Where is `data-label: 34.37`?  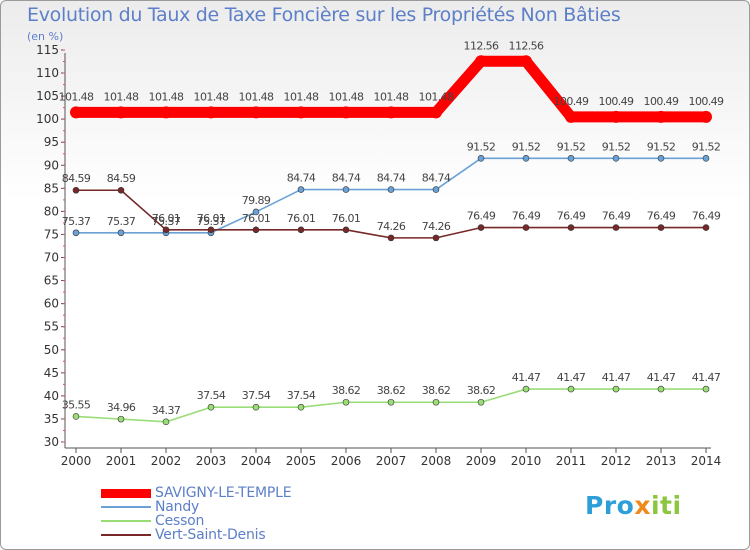
data-label: 34.37 is located at coordinates (166, 410).